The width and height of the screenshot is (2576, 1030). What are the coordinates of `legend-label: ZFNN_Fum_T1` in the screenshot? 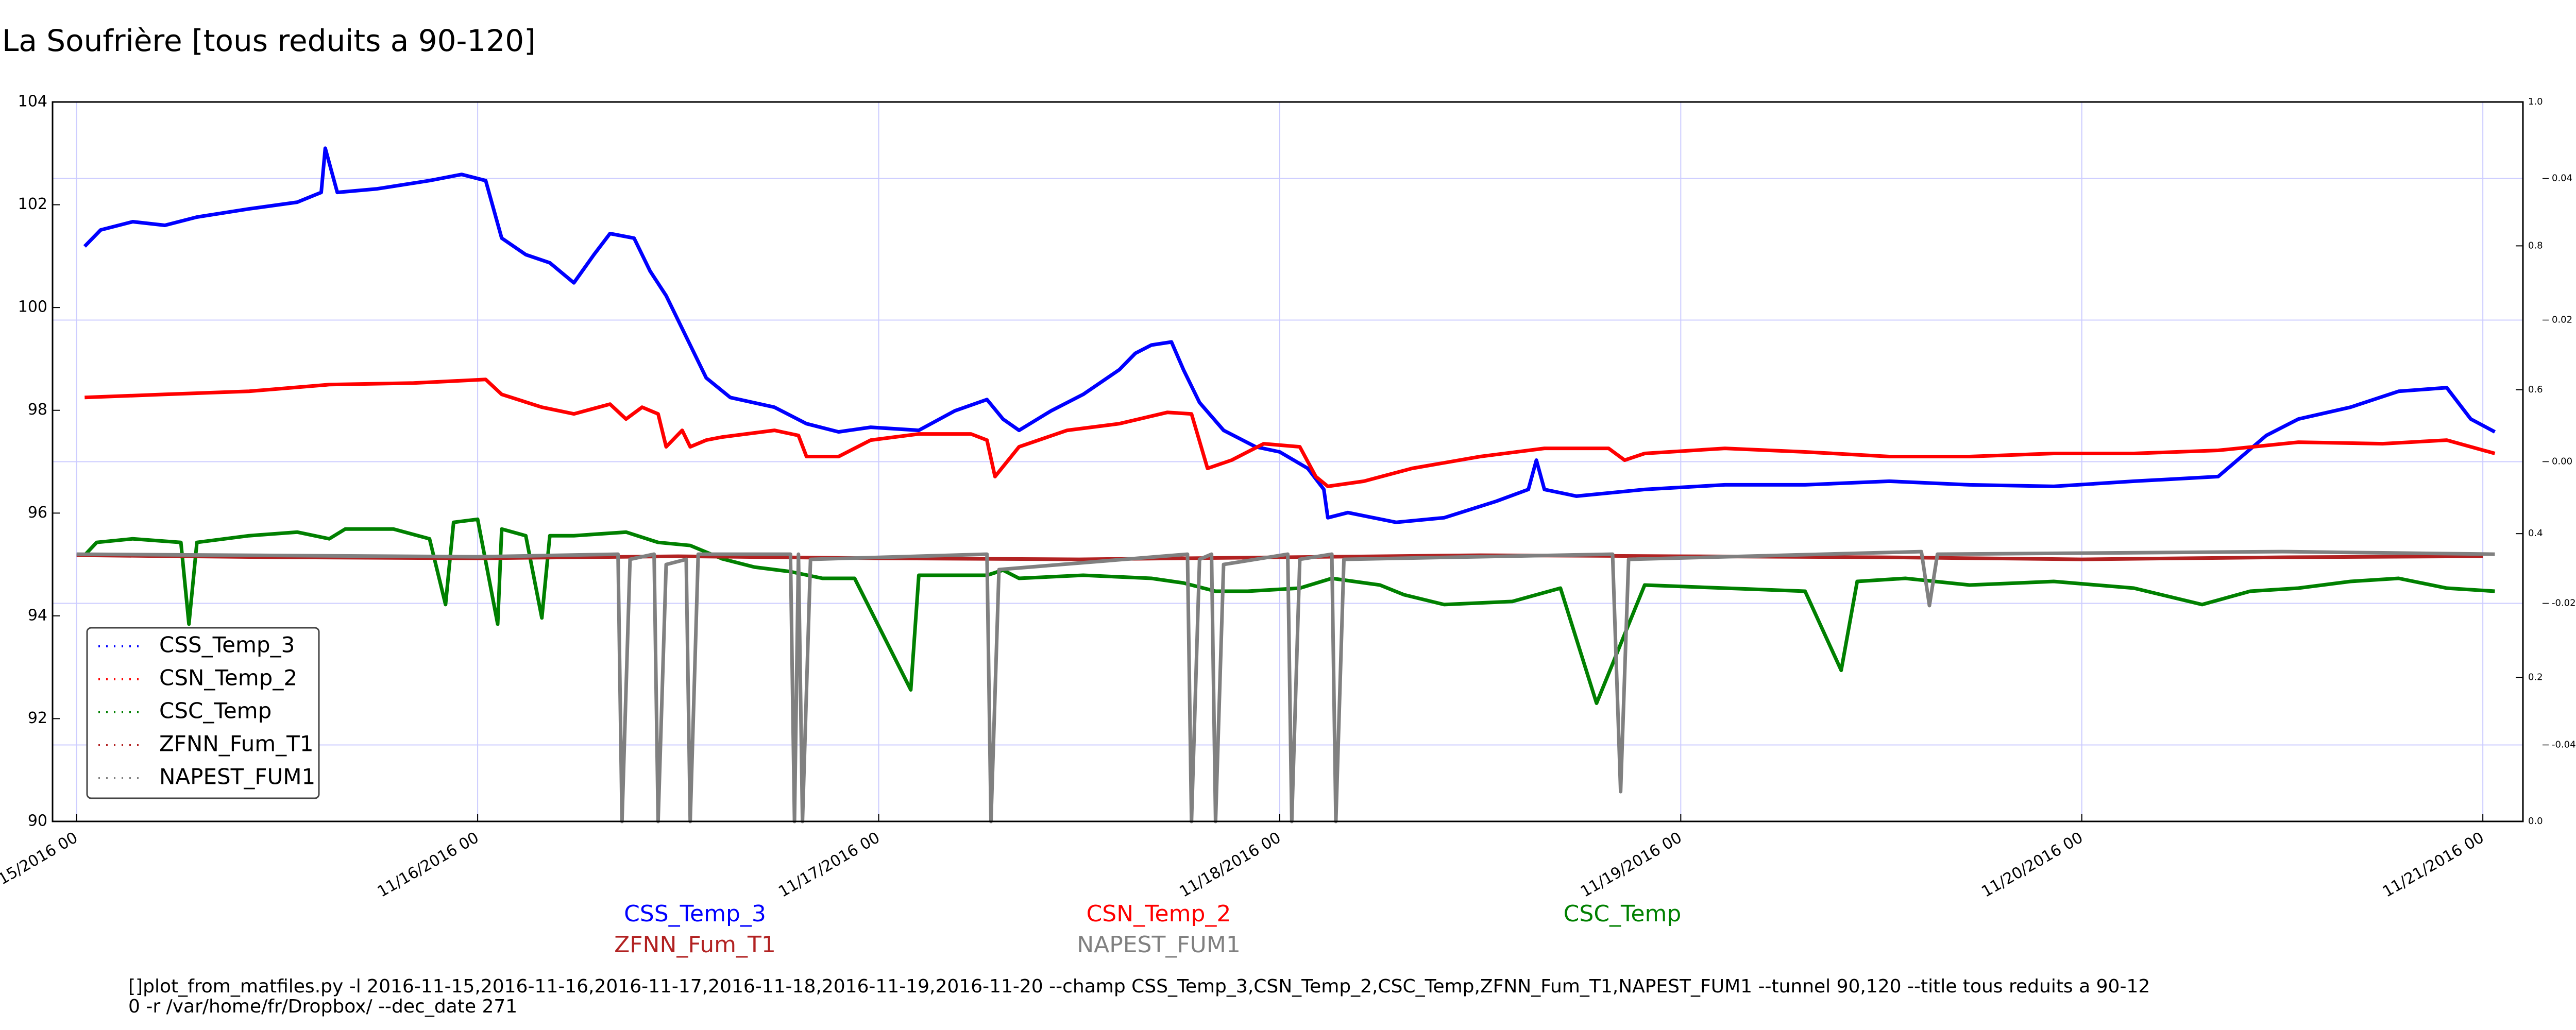 It's located at (236, 744).